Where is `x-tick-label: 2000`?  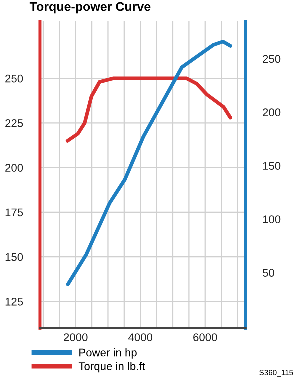 x-tick-label: 2000 is located at coordinates (76, 338).